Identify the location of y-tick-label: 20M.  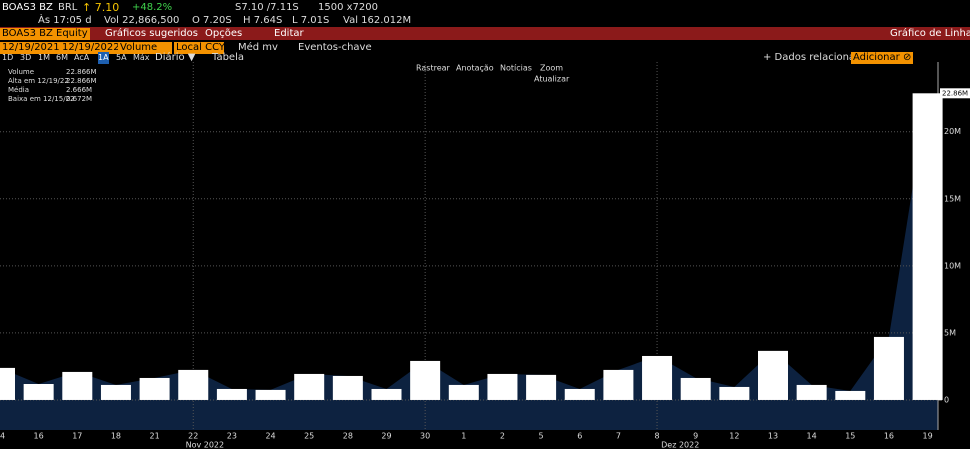
(952, 131).